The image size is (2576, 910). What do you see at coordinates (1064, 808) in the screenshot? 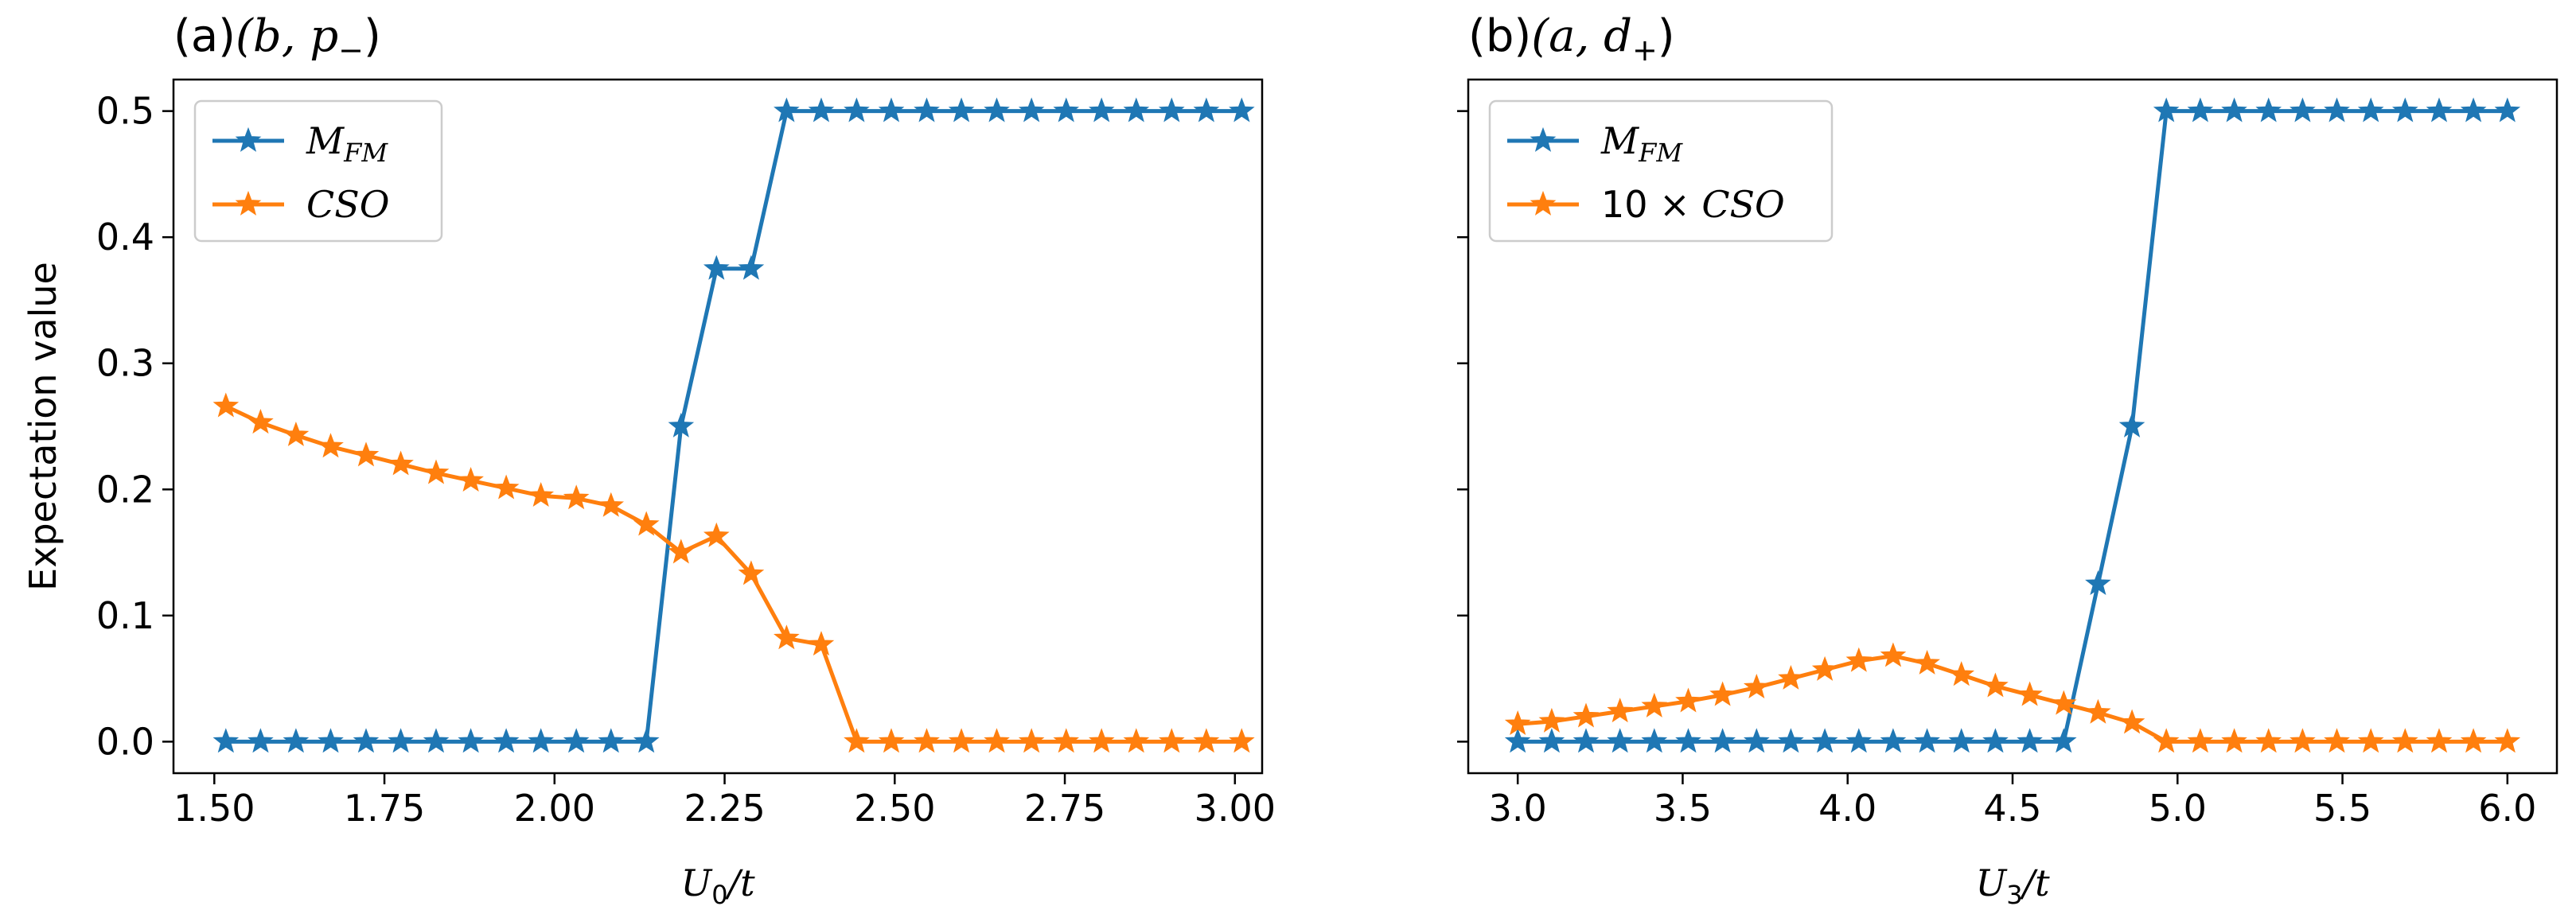
I see `x-tick-label: 2.75` at bounding box center [1064, 808].